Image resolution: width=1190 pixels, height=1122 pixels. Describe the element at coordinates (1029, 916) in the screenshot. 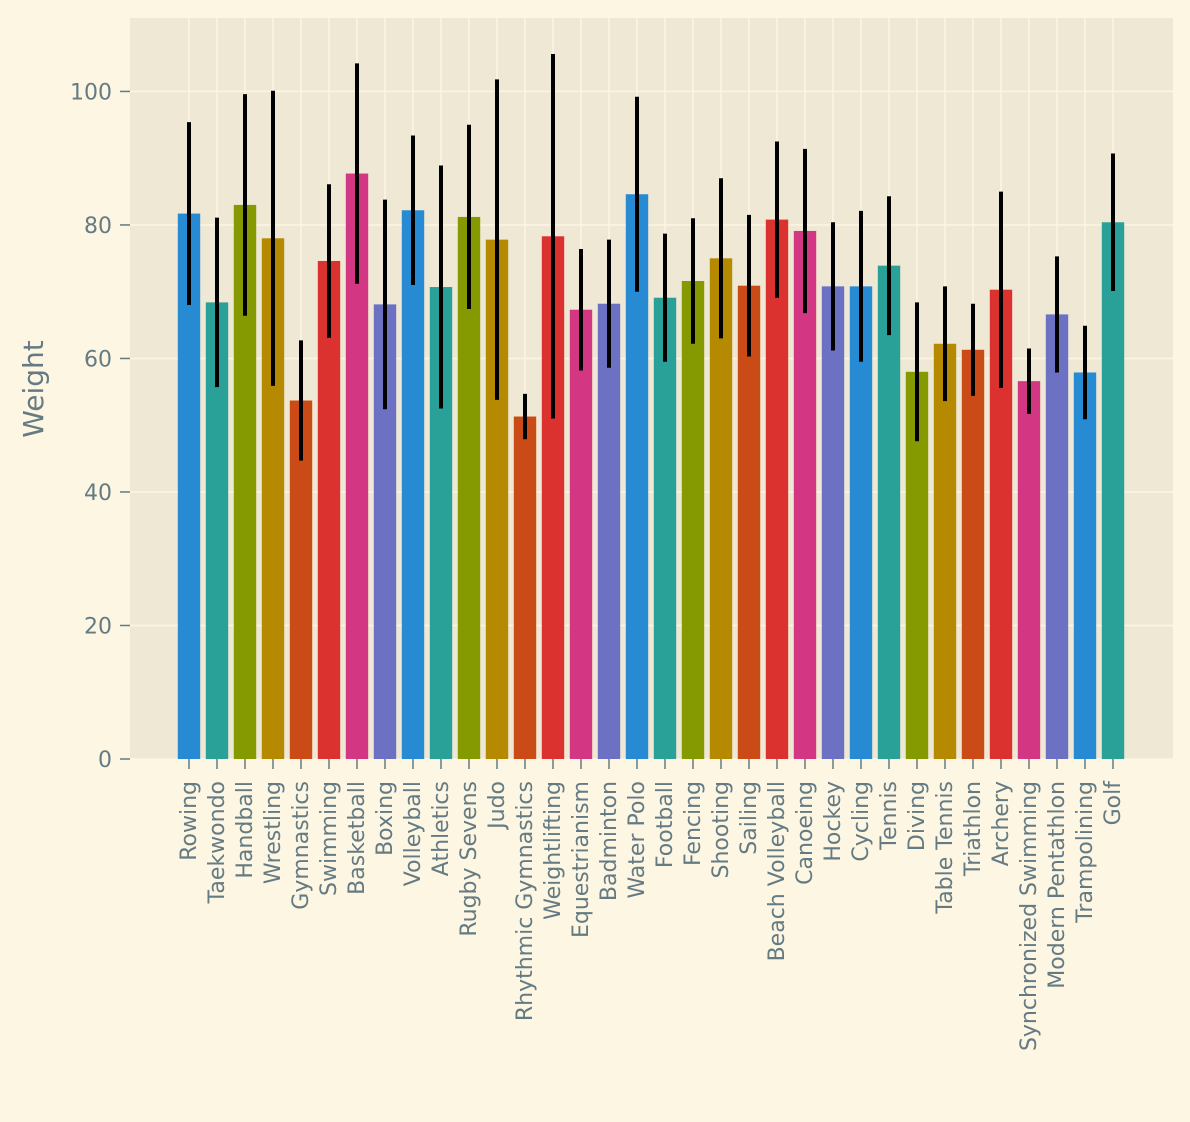

I see `x-tick-label: Synchronized Swimming` at that location.